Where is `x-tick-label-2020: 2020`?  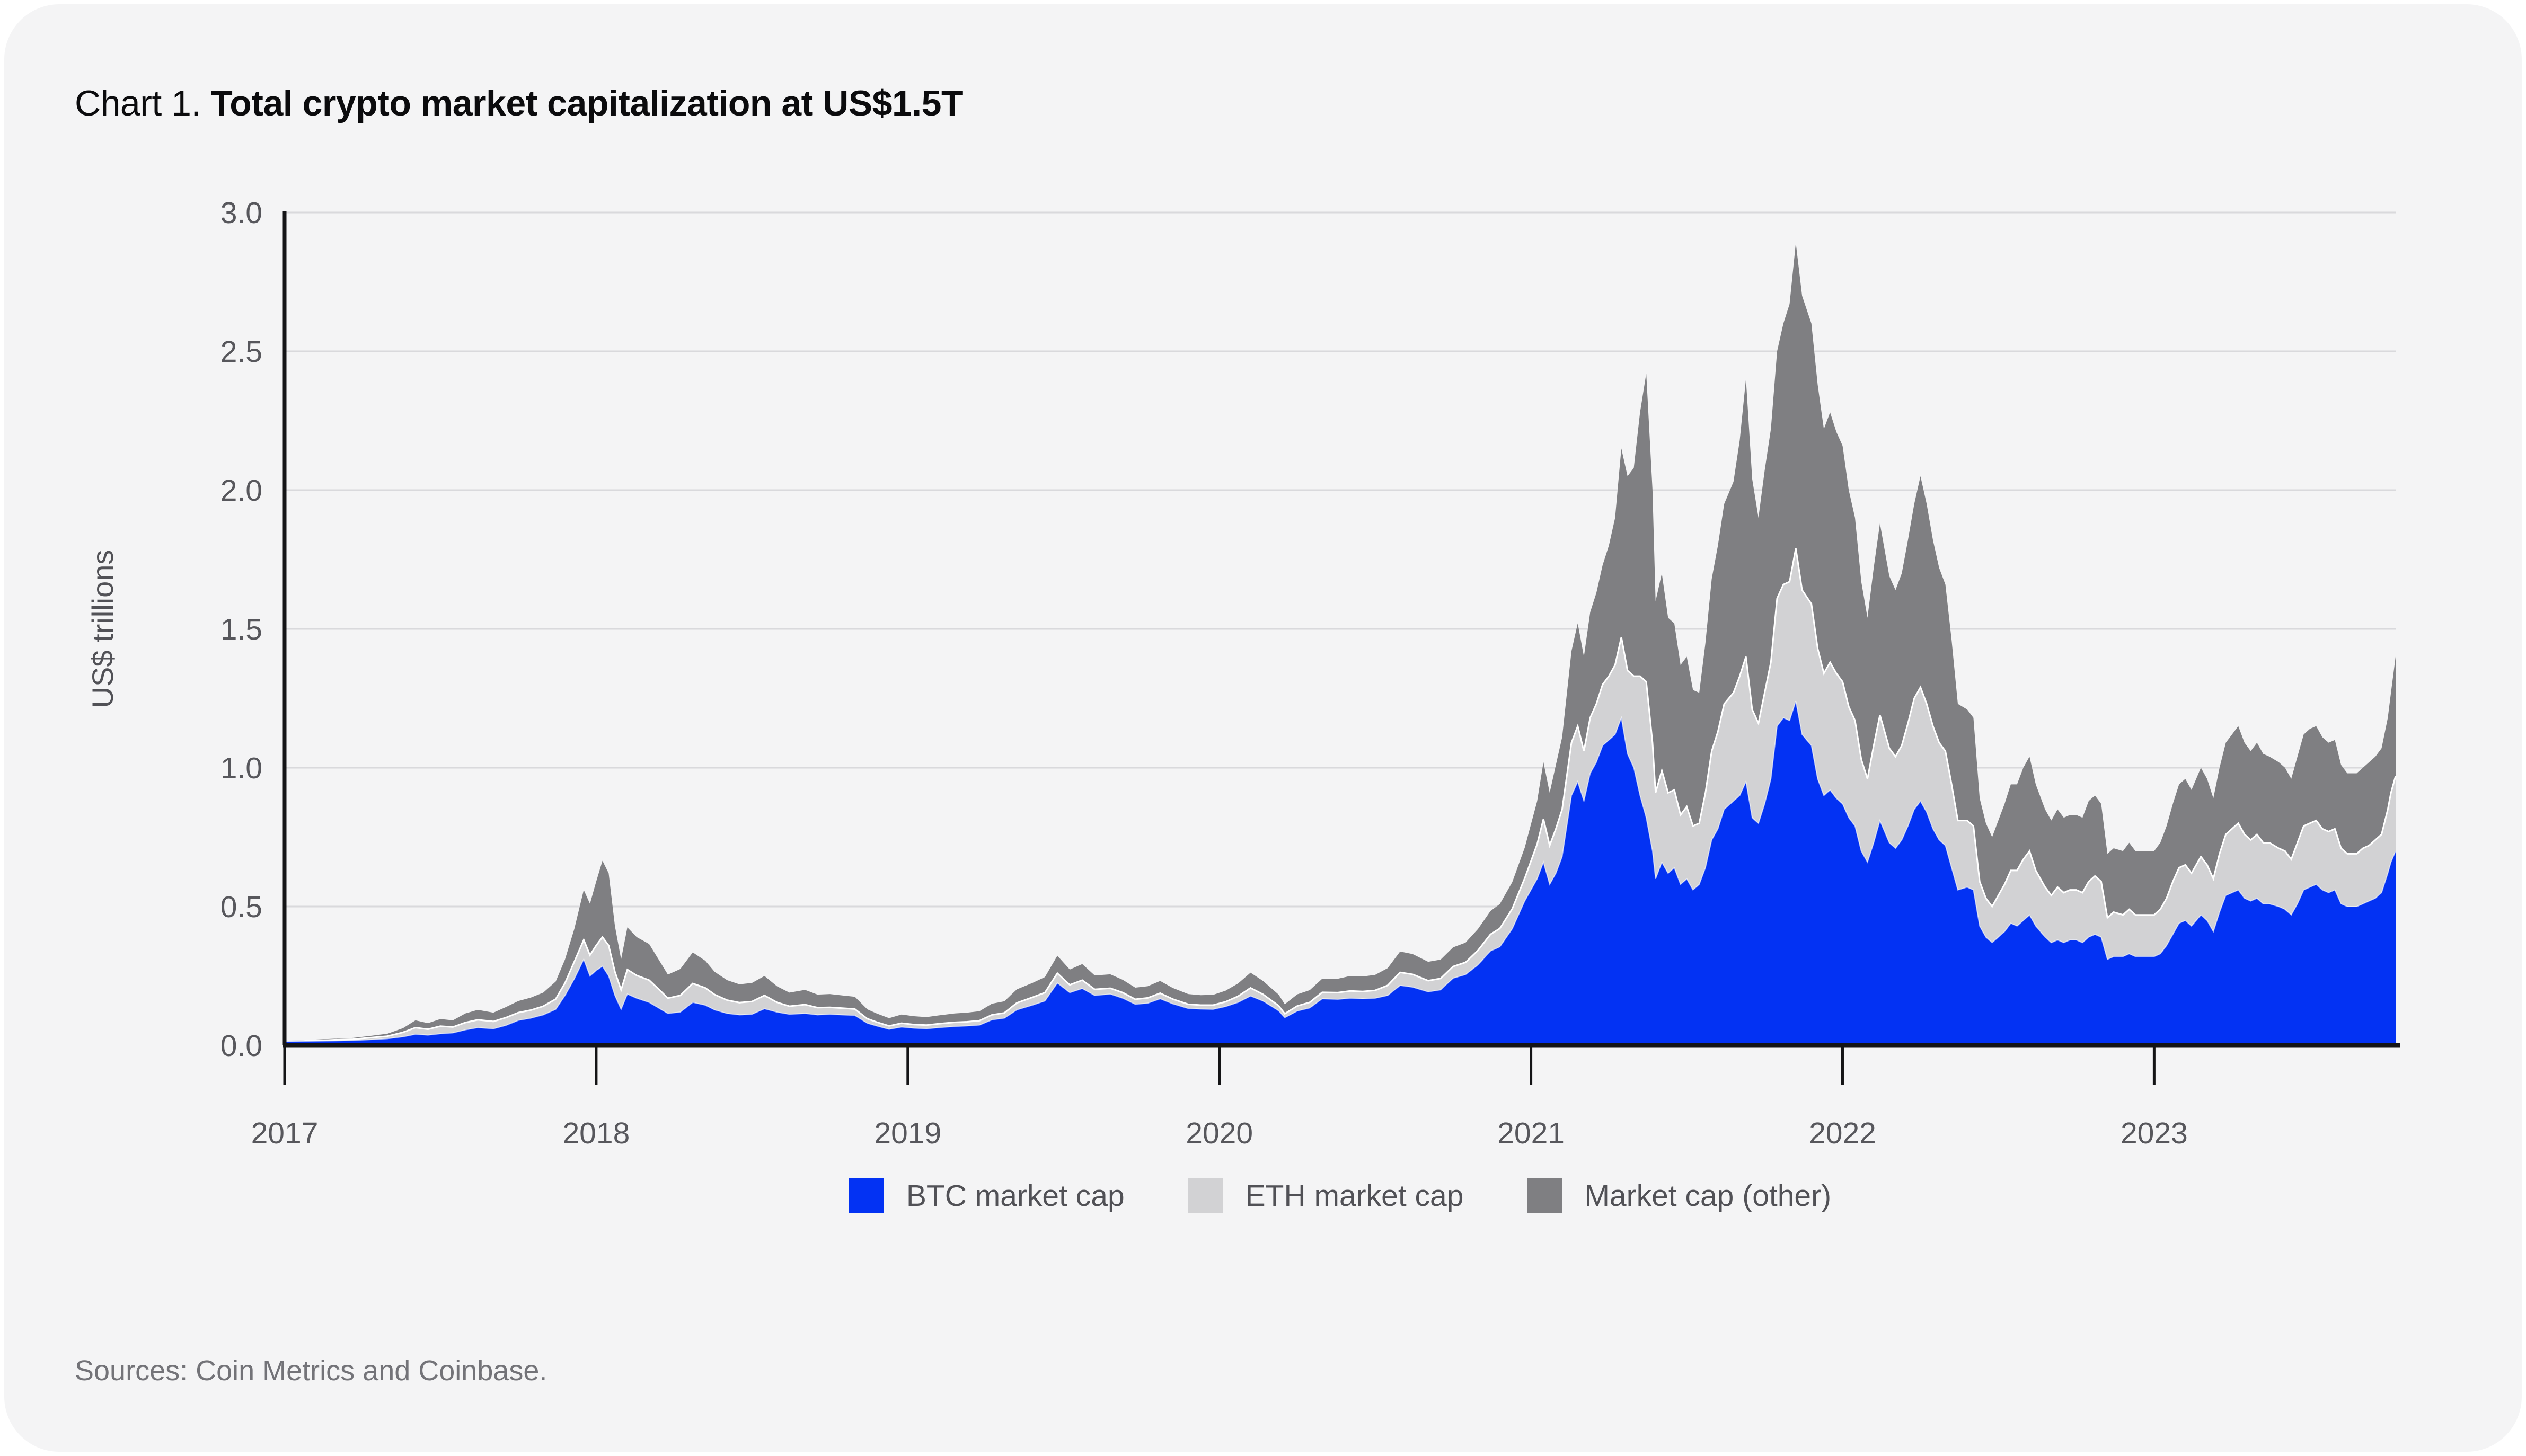 x-tick-label-2020: 2020 is located at coordinates (1219, 1133).